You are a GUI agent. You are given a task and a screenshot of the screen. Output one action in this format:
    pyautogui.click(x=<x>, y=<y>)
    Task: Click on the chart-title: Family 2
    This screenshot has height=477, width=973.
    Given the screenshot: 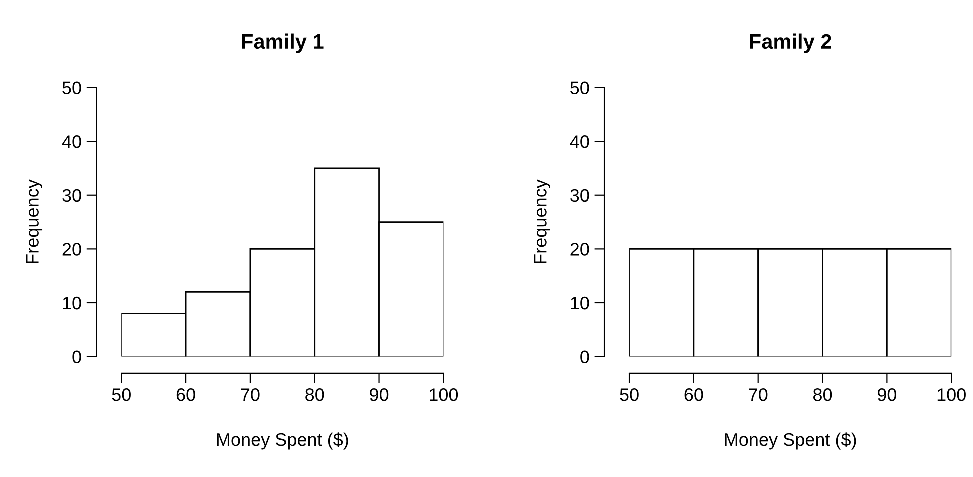 What is the action you would take?
    pyautogui.click(x=791, y=44)
    